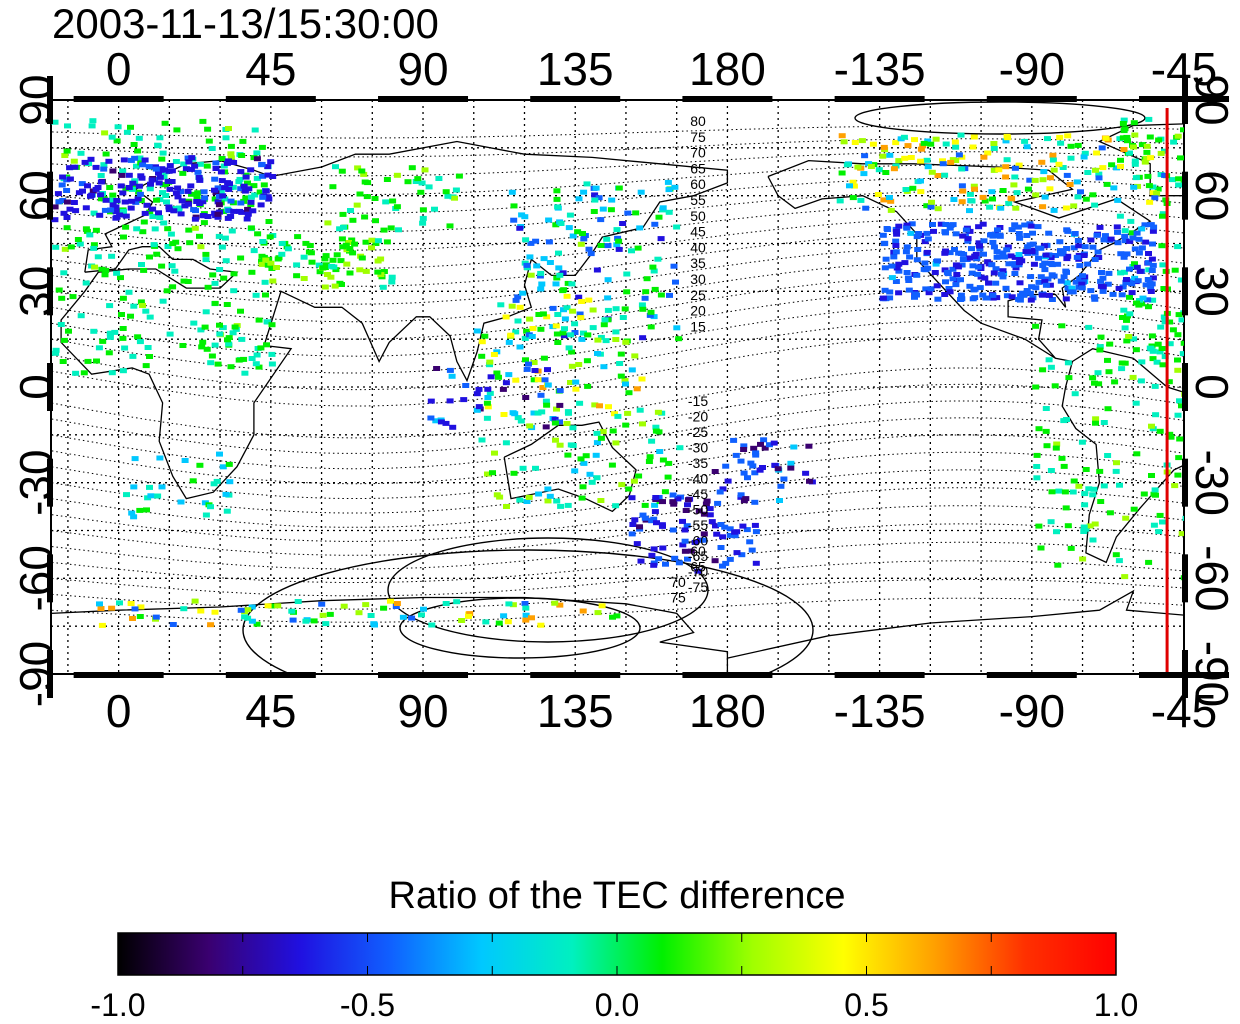 The image size is (1240, 1024). What do you see at coordinates (698, 448) in the screenshot?
I see `contour-label: -30` at bounding box center [698, 448].